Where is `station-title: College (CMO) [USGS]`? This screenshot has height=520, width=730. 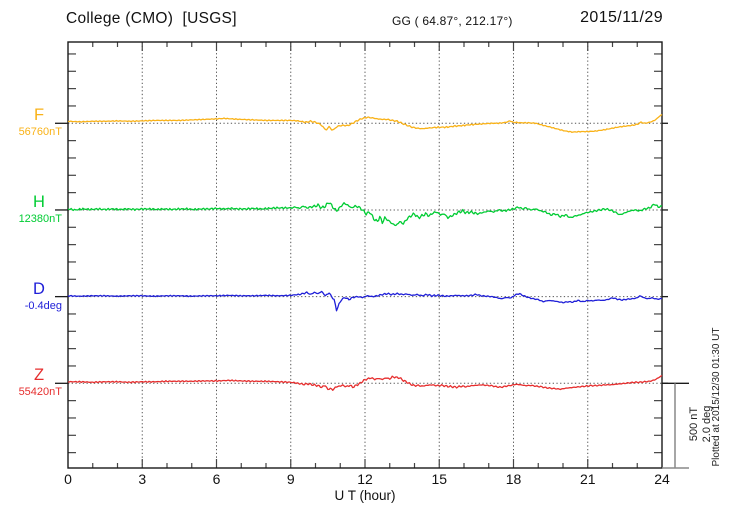
station-title: College (CMO) [USGS] is located at coordinates (151, 18).